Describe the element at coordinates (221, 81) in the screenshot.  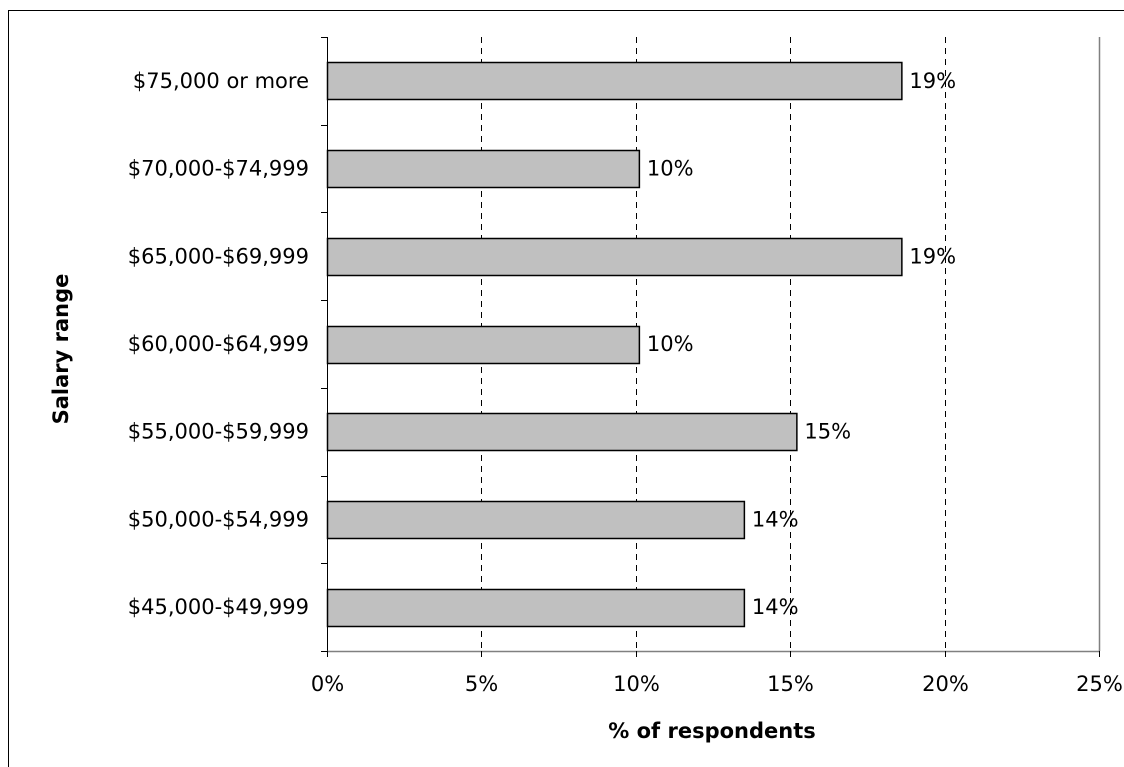
I see `category-label-0: $75,000 or more` at that location.